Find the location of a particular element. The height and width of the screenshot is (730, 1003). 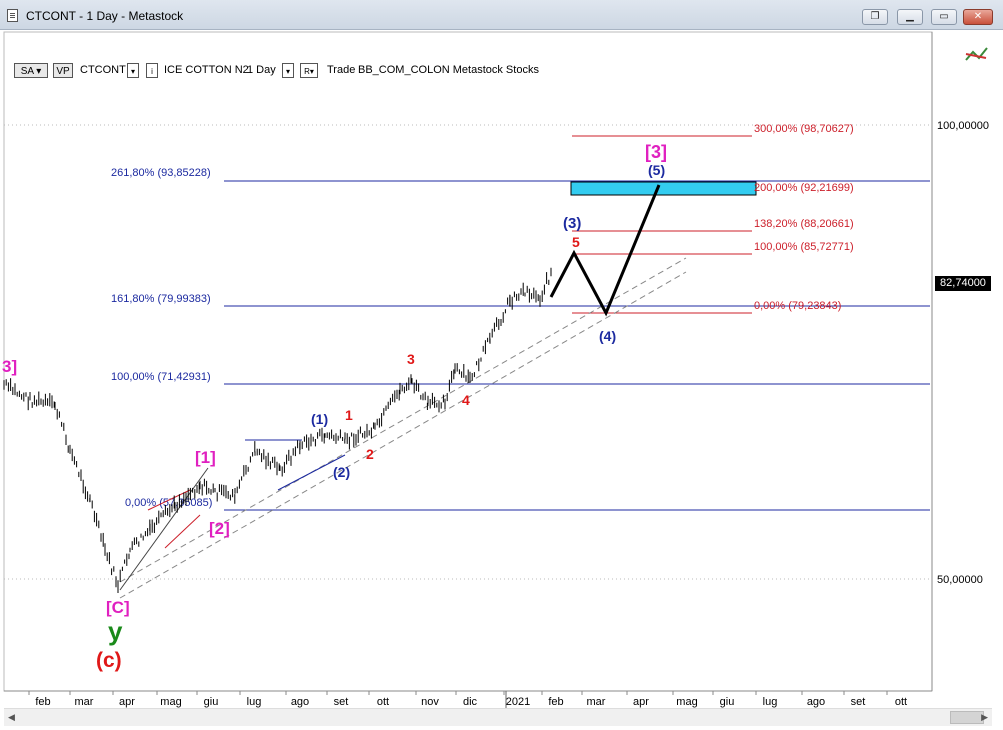

wave-label-5-minor: 5 is located at coordinates (576, 242).